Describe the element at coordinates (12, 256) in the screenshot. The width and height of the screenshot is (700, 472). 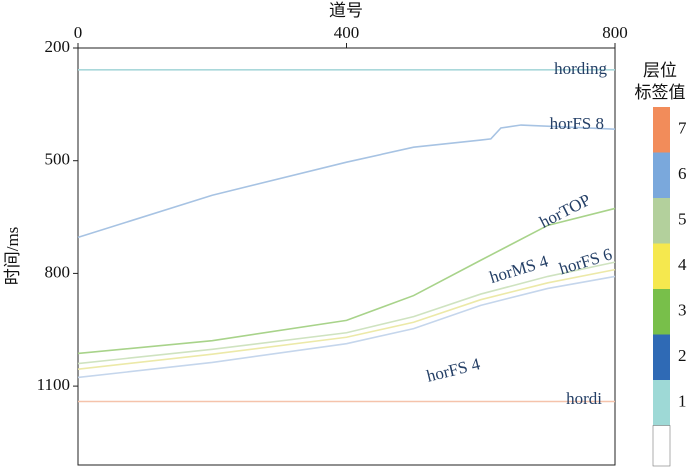
I see `y-axis-title: 时间/ms` at that location.